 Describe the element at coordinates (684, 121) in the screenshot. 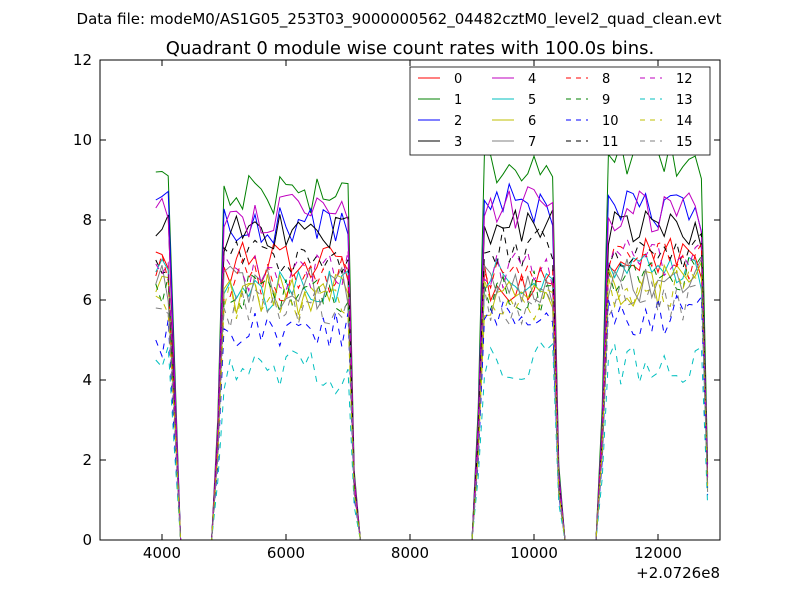

I see `legend-label-14: 14` at that location.